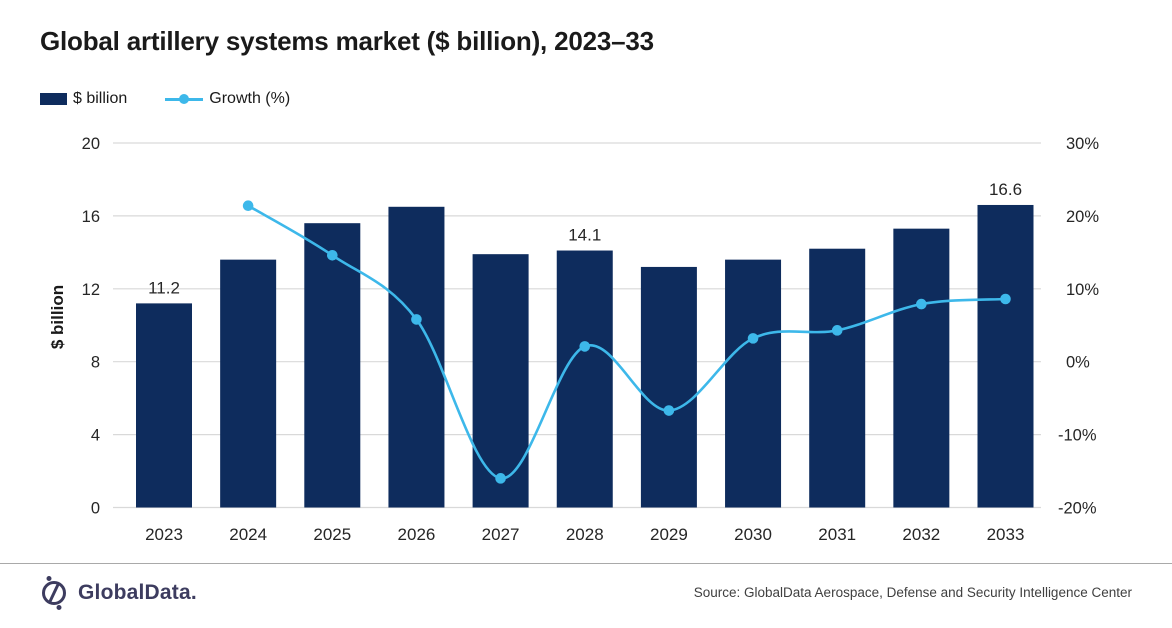 The width and height of the screenshot is (1172, 628). Describe the element at coordinates (837, 330) in the screenshot. I see `growth-marker-2031` at that location.